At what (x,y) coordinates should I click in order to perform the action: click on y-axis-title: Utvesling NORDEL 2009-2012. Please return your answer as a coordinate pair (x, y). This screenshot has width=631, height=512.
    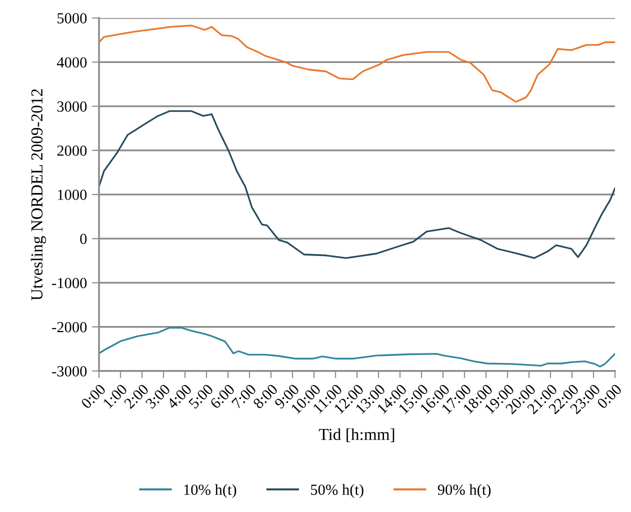
    Looking at the image, I should click on (38, 194).